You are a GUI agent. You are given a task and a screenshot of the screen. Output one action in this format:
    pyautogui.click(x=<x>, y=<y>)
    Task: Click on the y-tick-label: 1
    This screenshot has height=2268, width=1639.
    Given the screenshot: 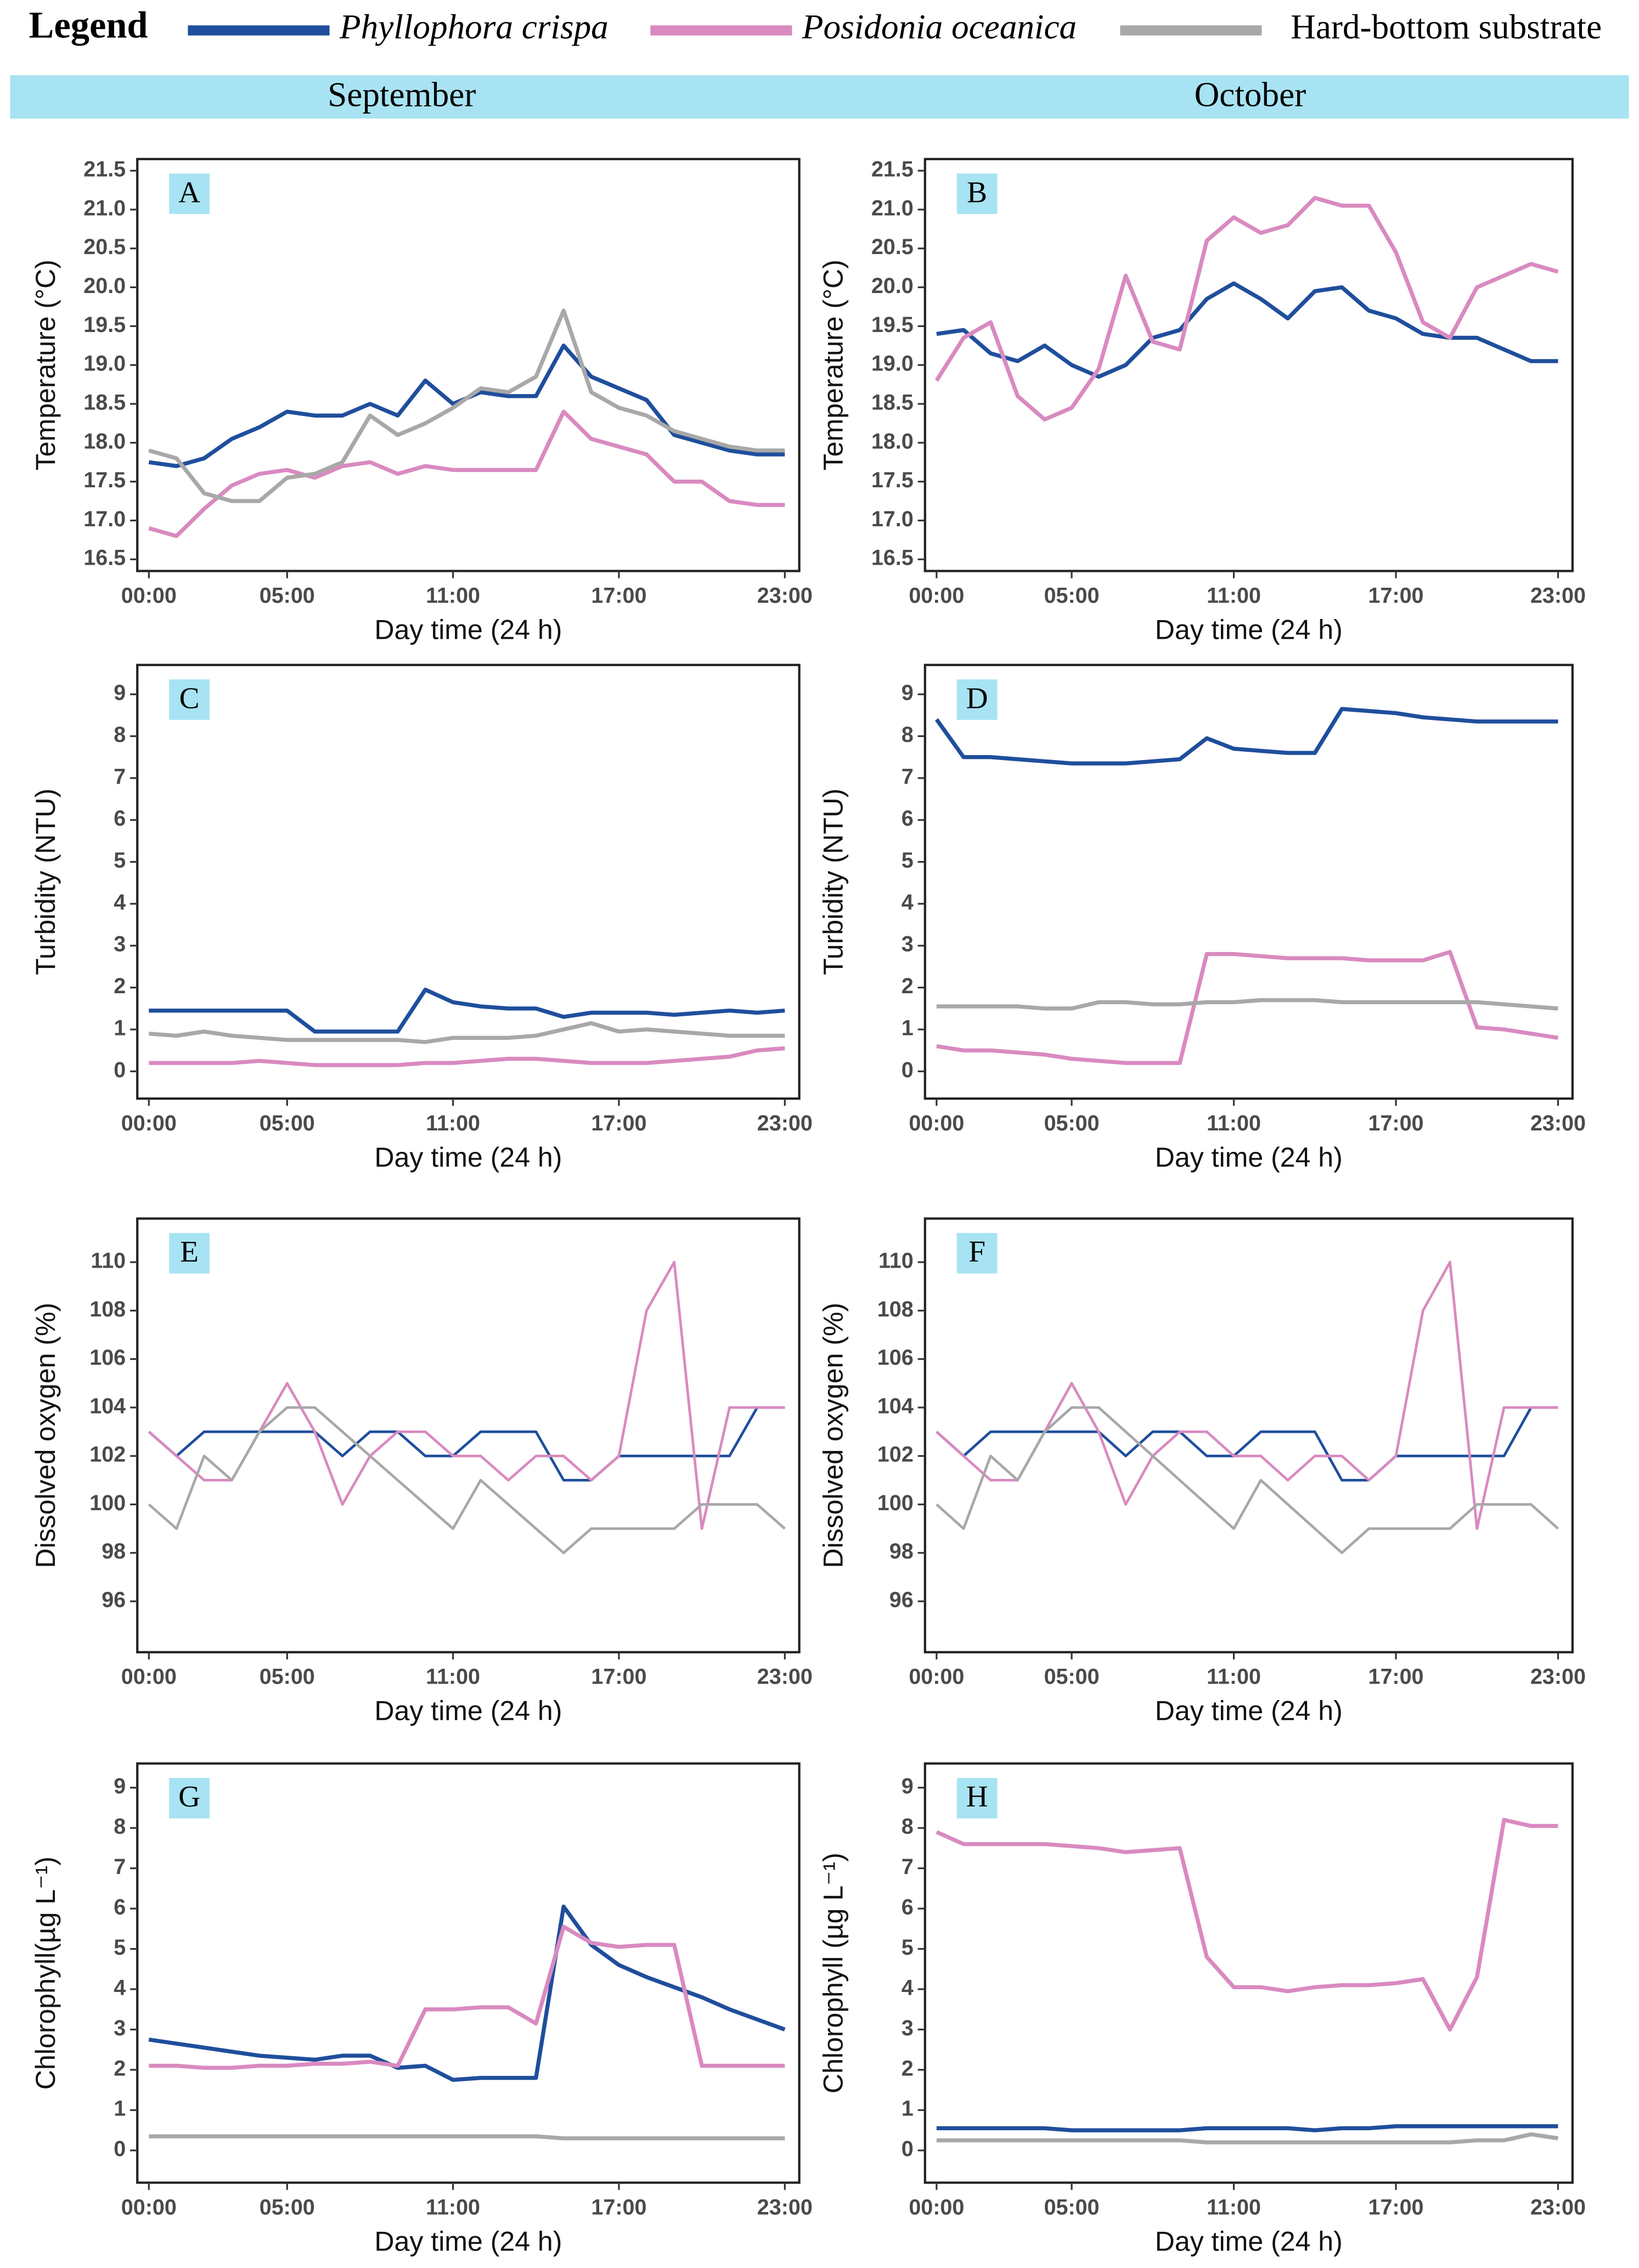 What is the action you would take?
    pyautogui.click(x=120, y=1028)
    